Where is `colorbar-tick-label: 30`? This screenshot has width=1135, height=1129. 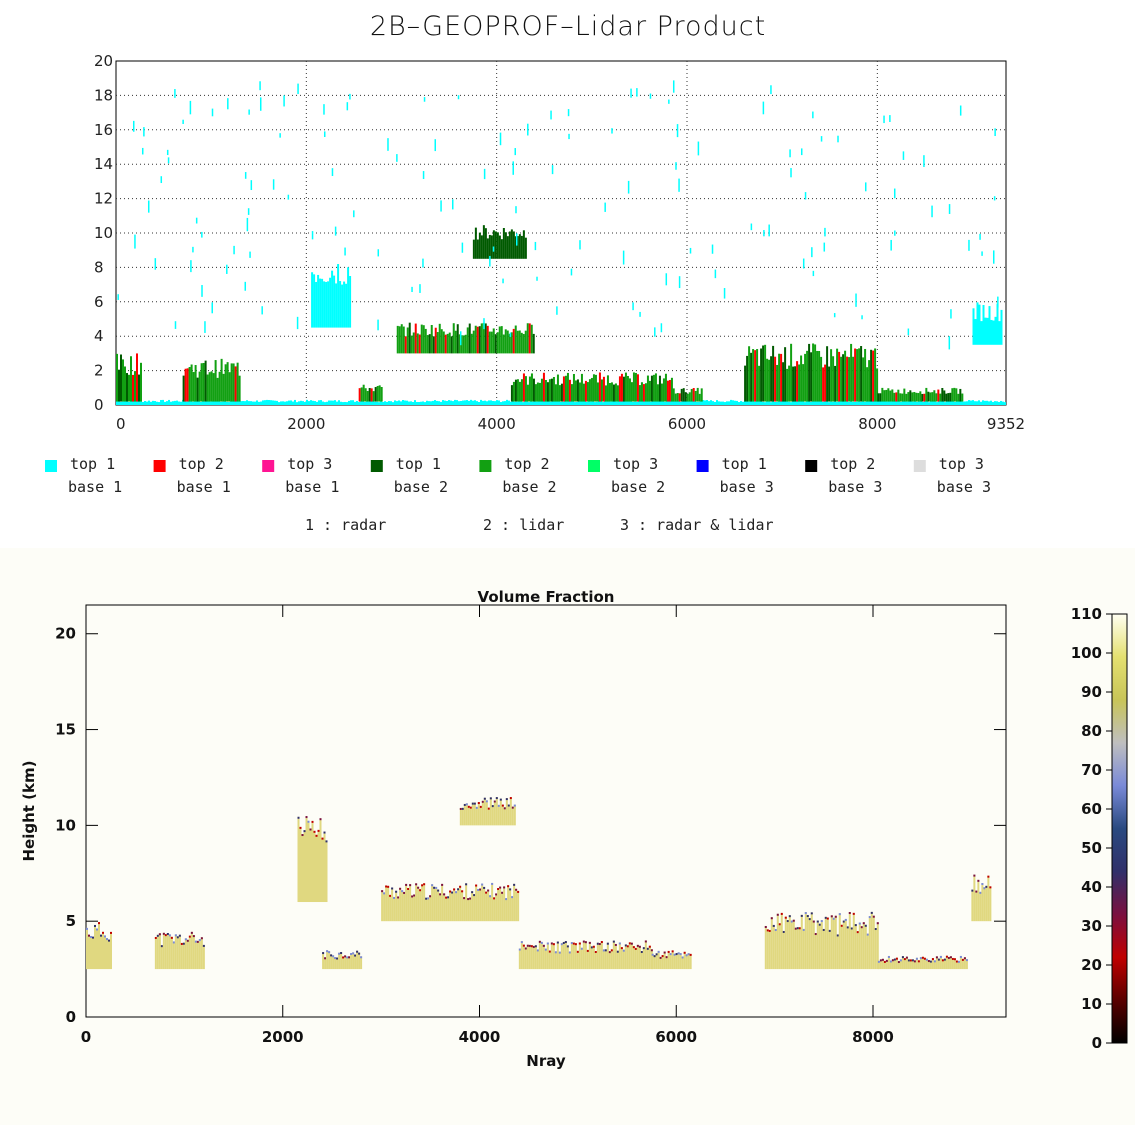
colorbar-tick-label: 30 is located at coordinates (1091, 926).